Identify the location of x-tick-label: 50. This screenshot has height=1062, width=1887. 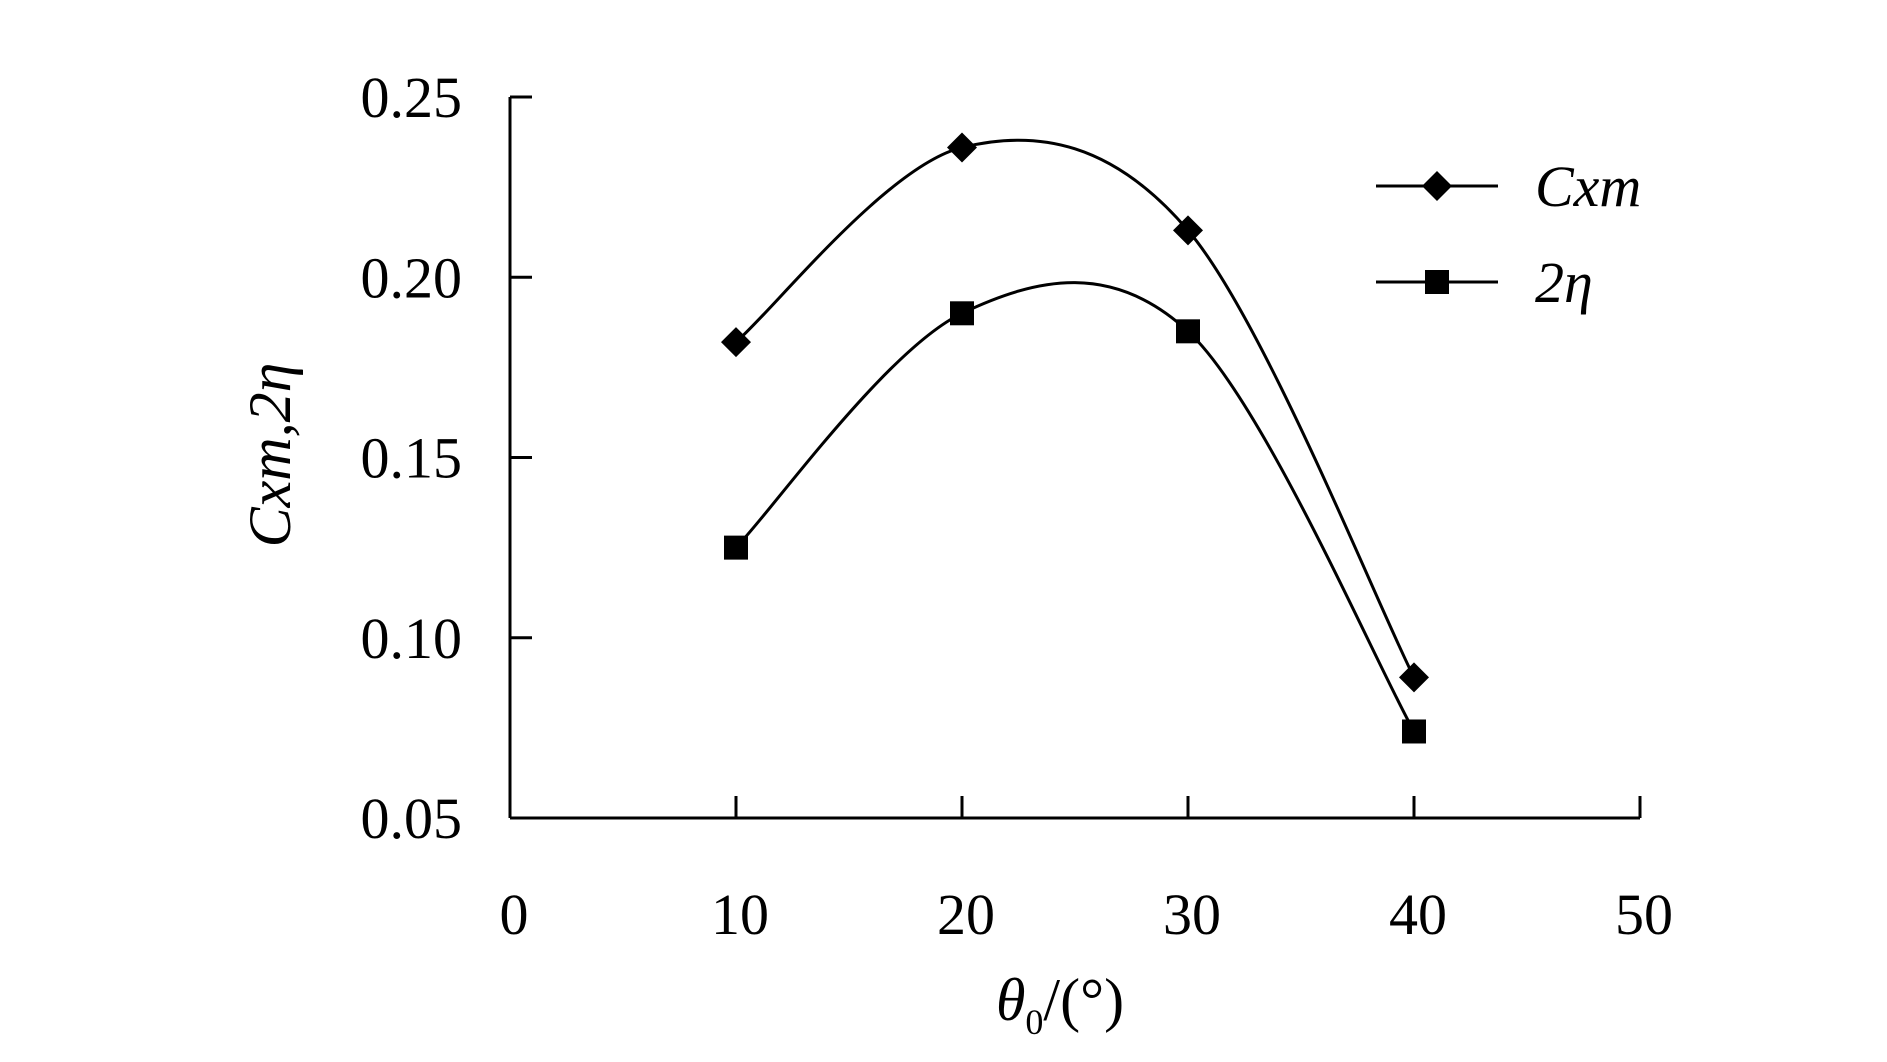
(1644, 914).